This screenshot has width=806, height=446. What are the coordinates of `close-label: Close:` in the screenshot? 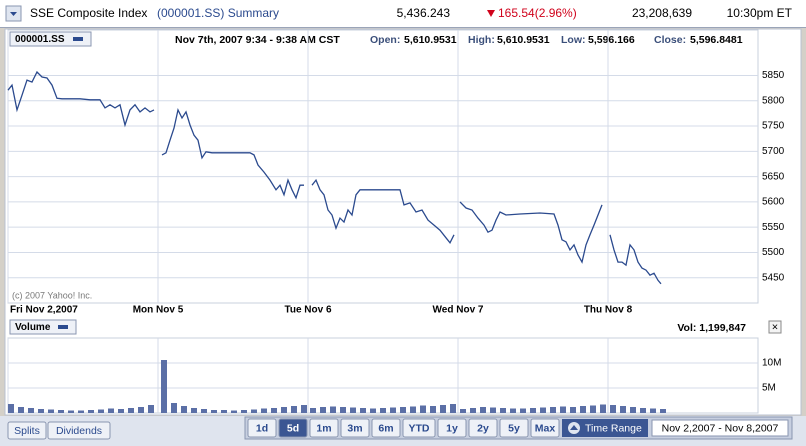 It's located at (670, 40).